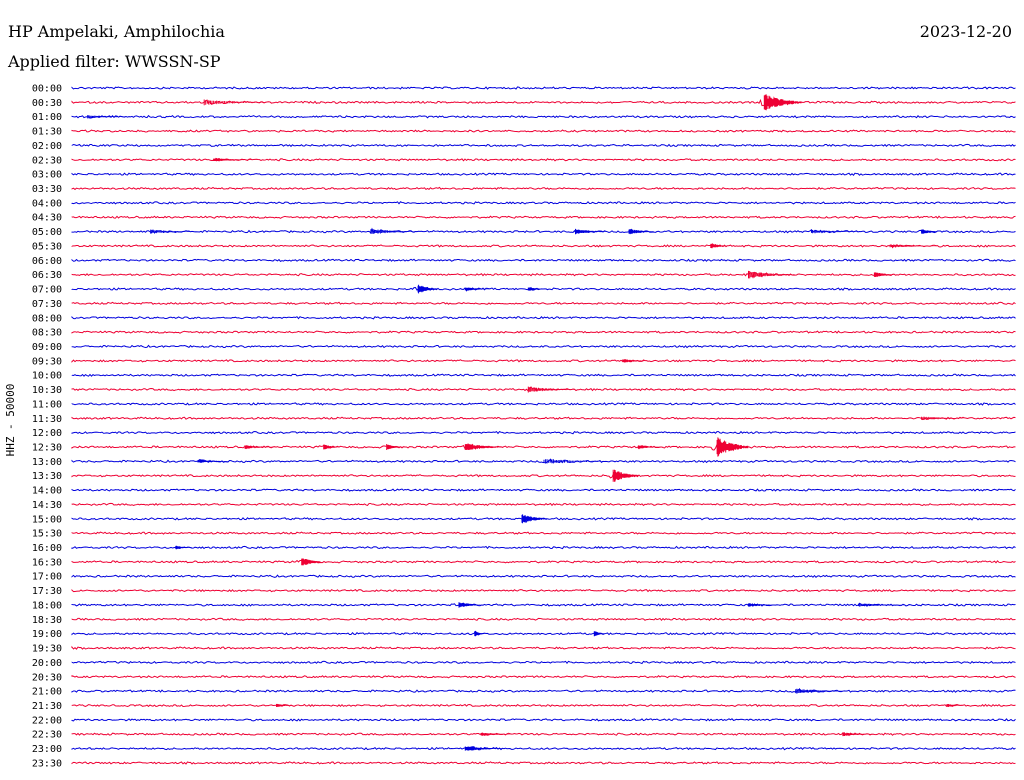  I want to click on row-time-label: 17:30, so click(47, 591).